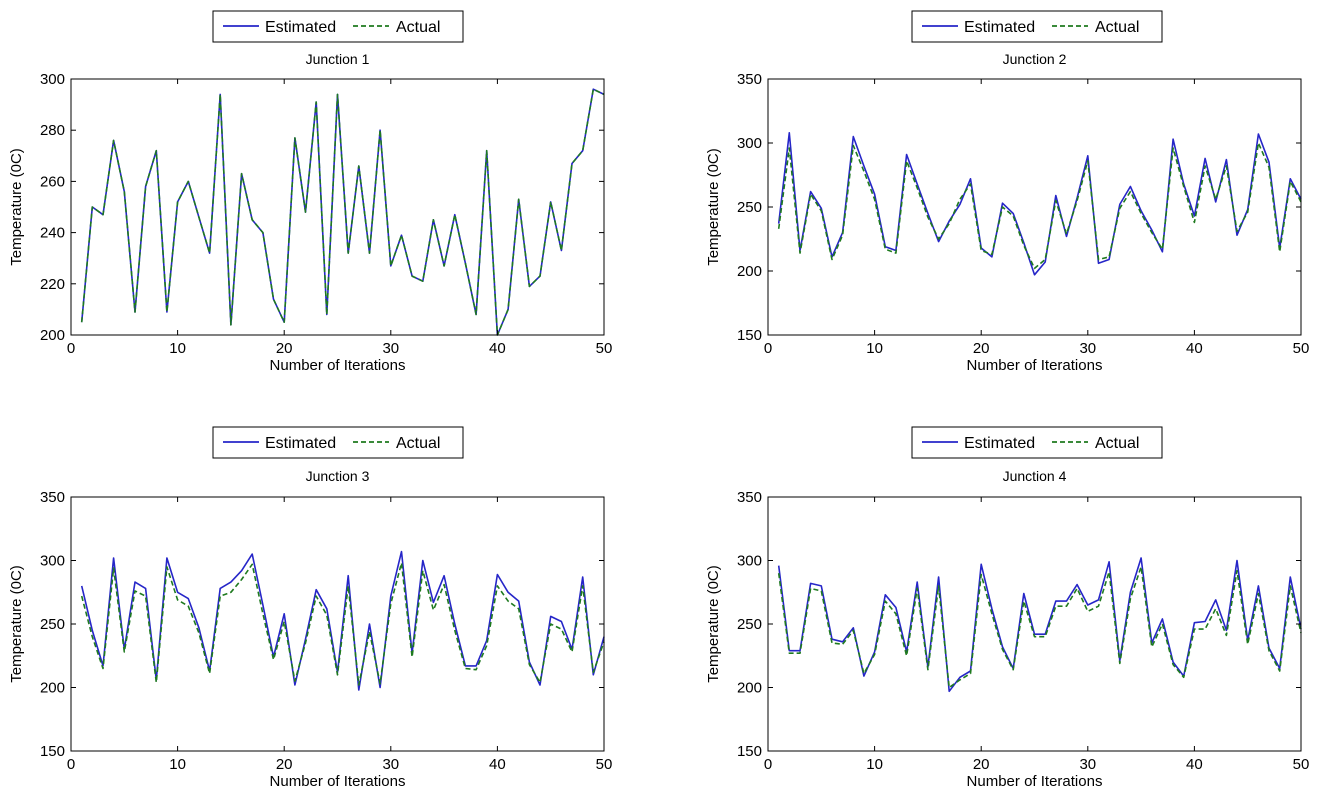  I want to click on chart-title: Junction 3, so click(338, 476).